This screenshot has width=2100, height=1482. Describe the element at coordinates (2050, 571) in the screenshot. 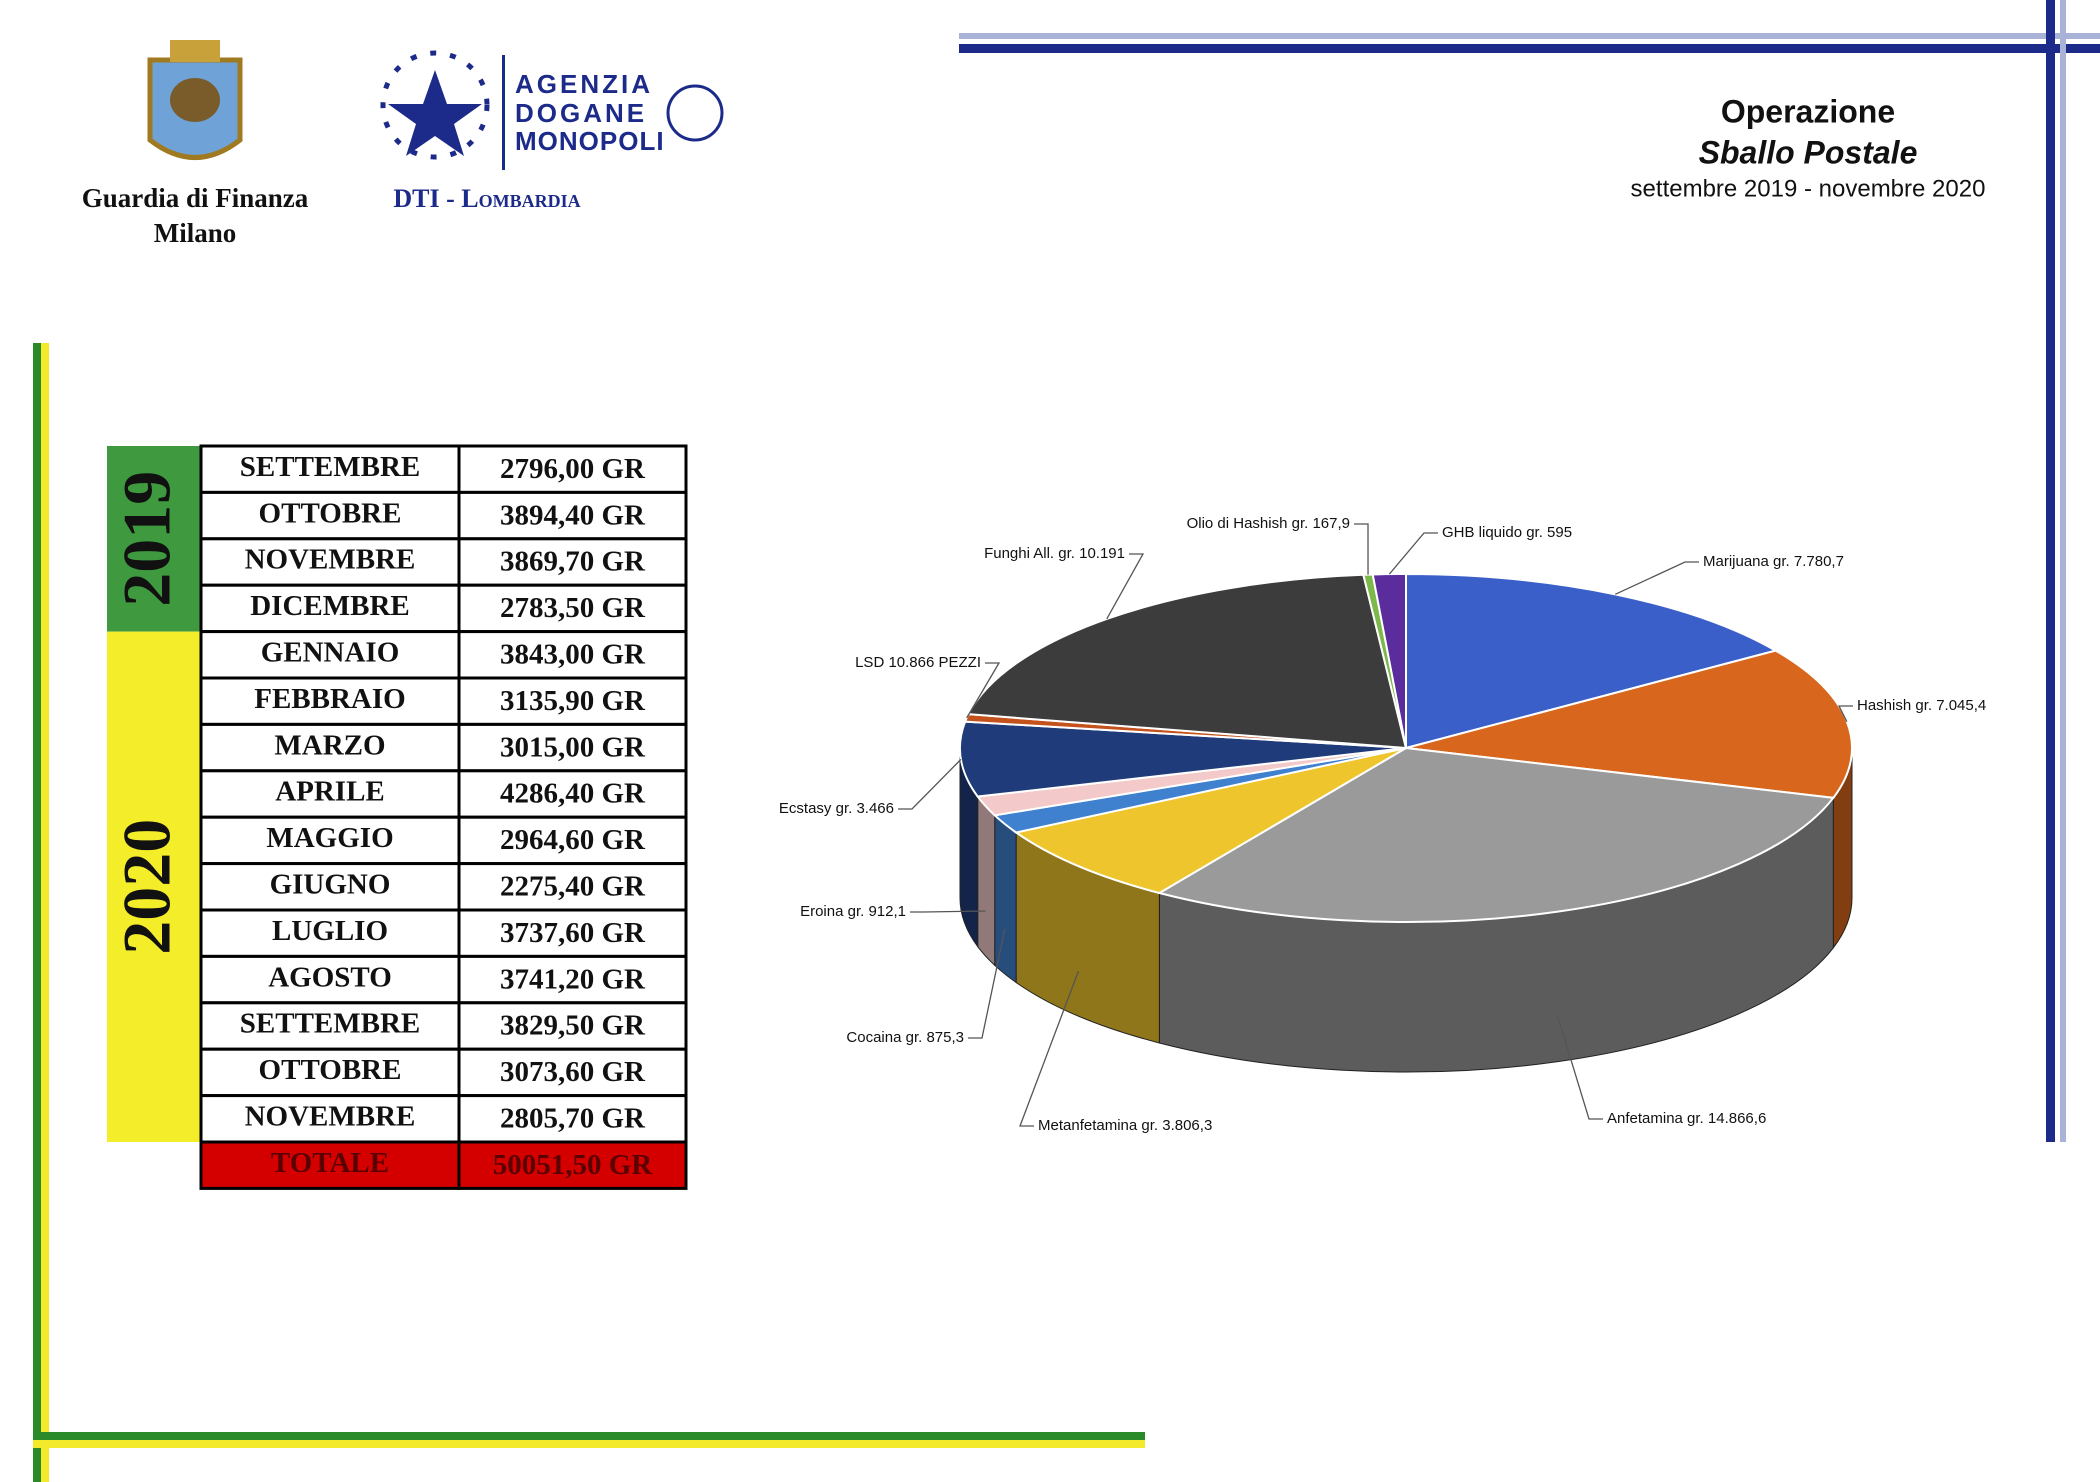

I see `right-line` at that location.